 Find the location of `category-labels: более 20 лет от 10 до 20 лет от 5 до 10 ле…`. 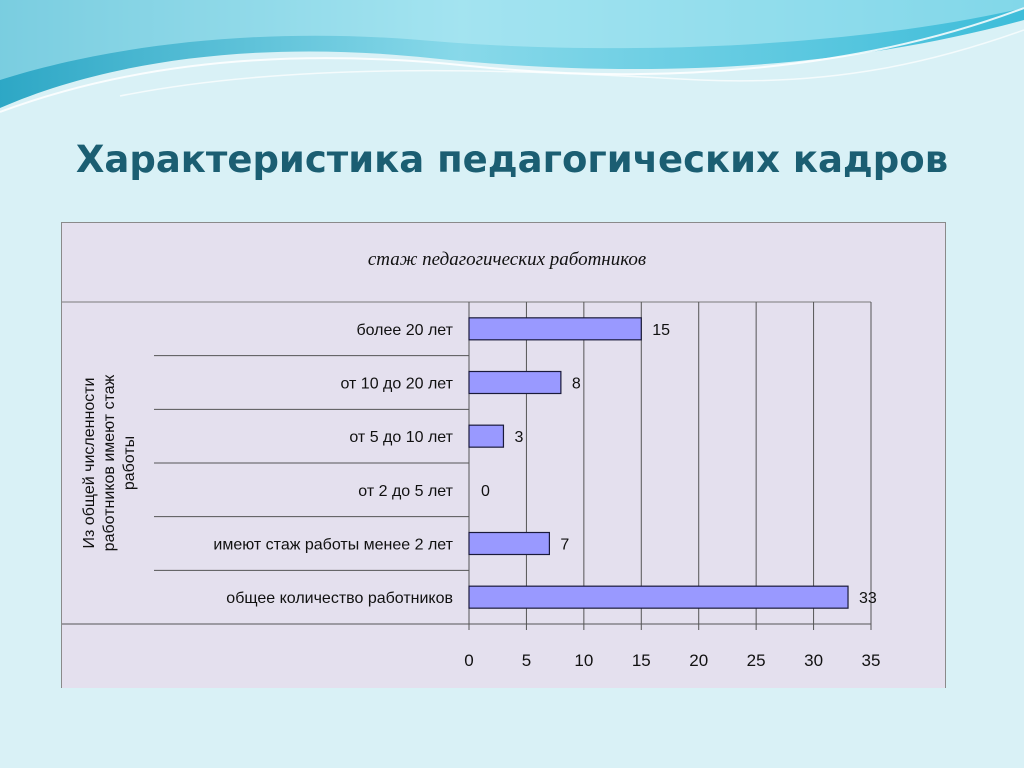

category-labels: более 20 лет от 10 до 20 лет от 5 до 10 ле… is located at coordinates (333, 464).